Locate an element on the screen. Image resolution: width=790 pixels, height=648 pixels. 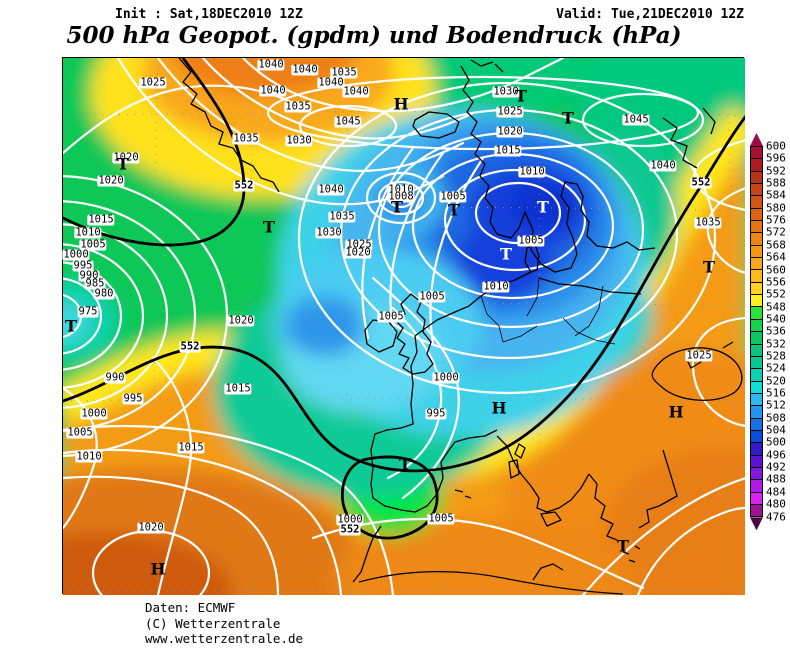
colorbar-arrow-down-icon is located at coordinates (756, 524).